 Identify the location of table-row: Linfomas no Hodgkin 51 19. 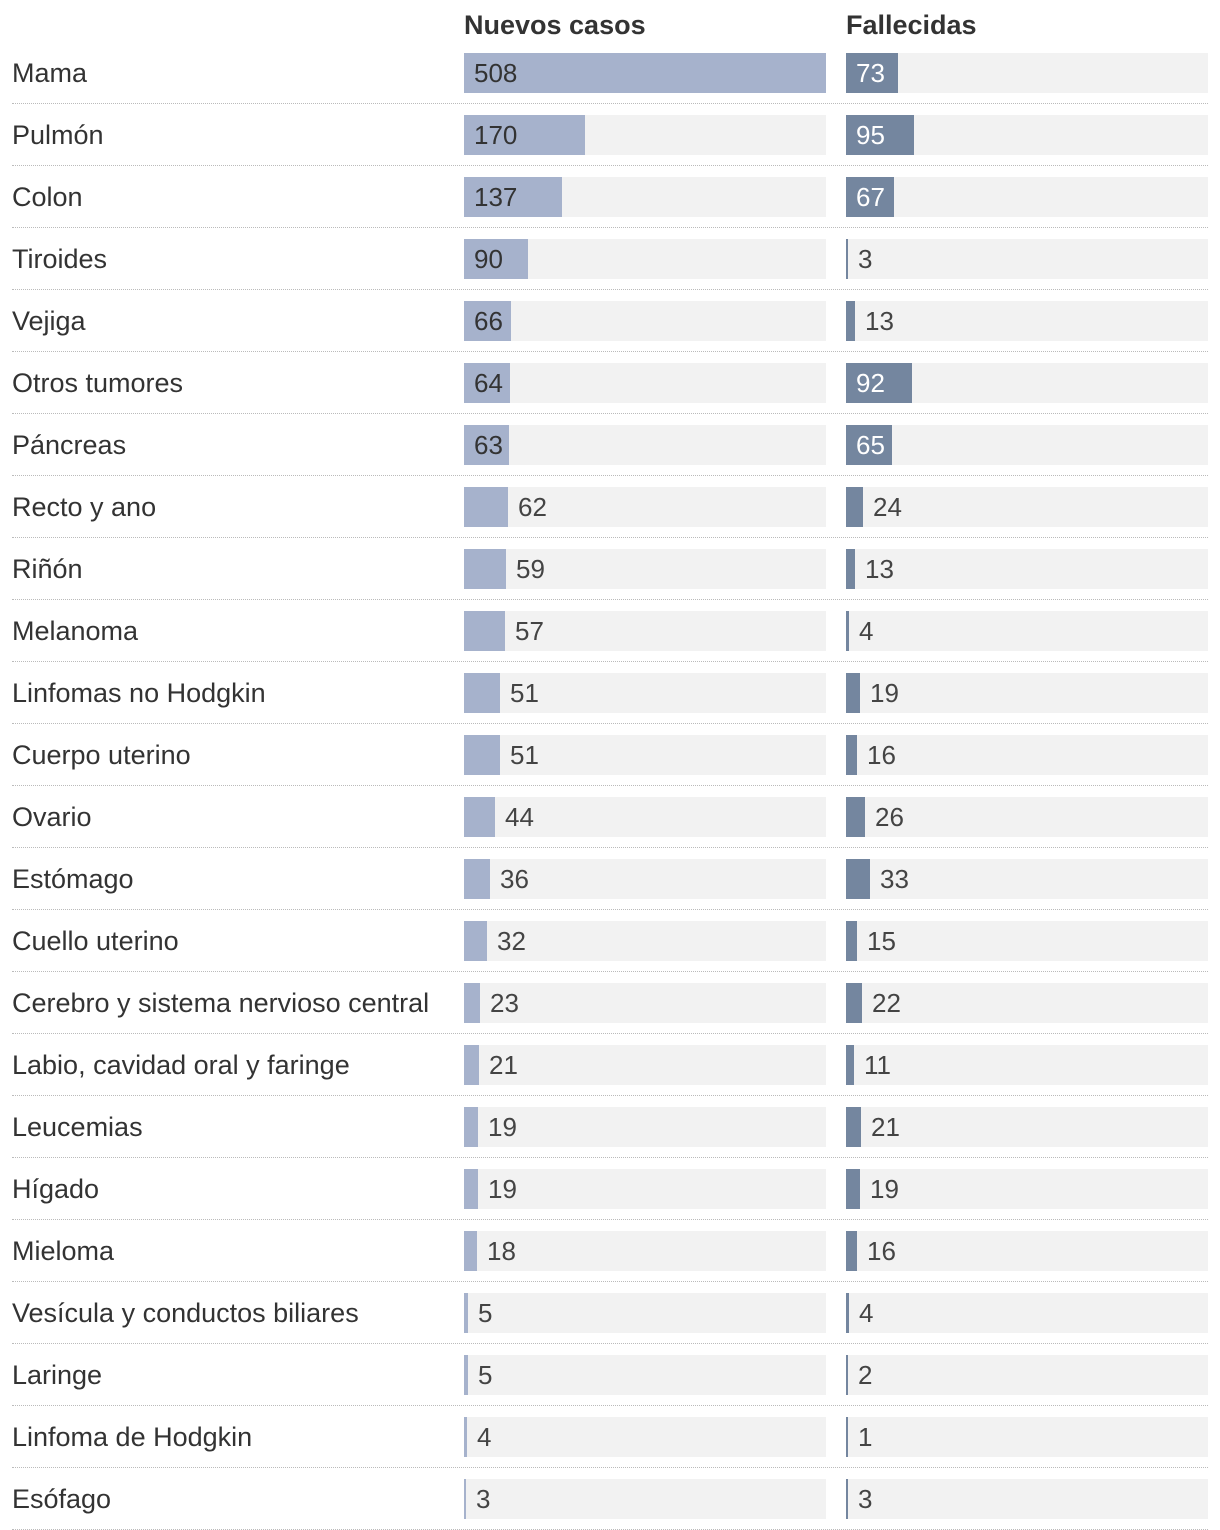
(610, 693).